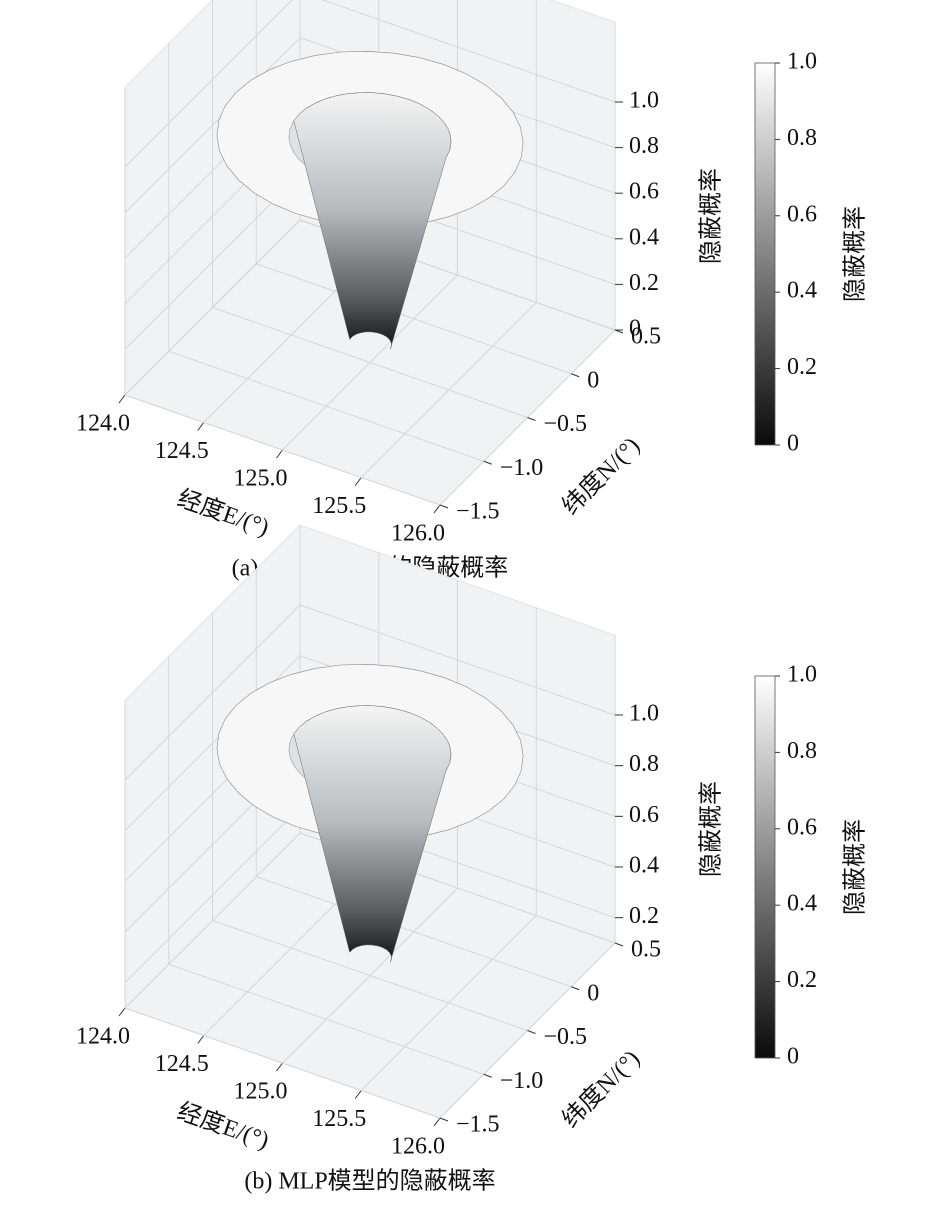 This screenshot has width=945, height=1205. I want to click on caption: (b) MLP模型的隐蔽概率, so click(369, 1181).